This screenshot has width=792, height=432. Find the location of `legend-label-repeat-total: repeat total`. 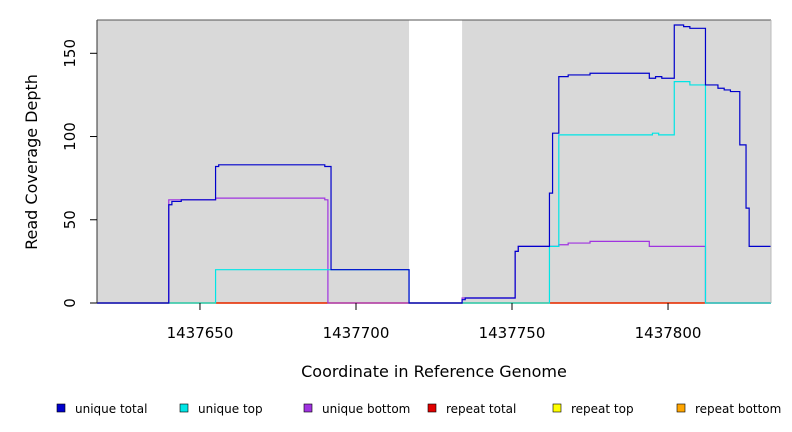

legend-label-repeat-total: repeat total is located at coordinates (481, 409).